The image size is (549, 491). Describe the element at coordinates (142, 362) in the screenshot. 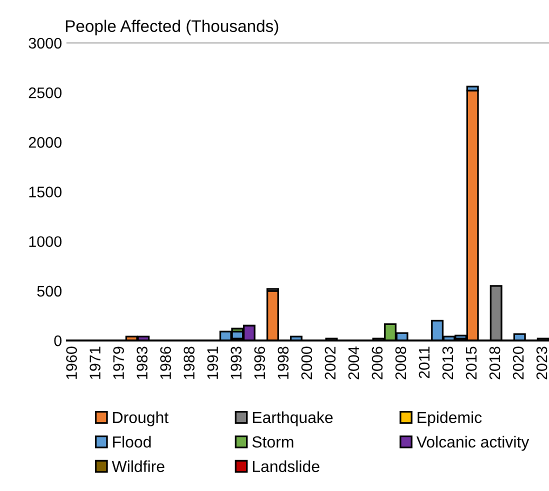

I see `x-tick-label: 1983` at that location.